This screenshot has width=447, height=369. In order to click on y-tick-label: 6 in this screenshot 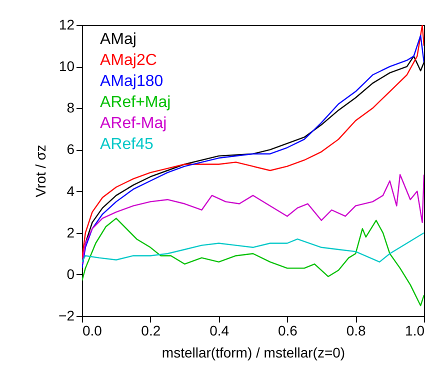, I will do `click(70, 149)`.